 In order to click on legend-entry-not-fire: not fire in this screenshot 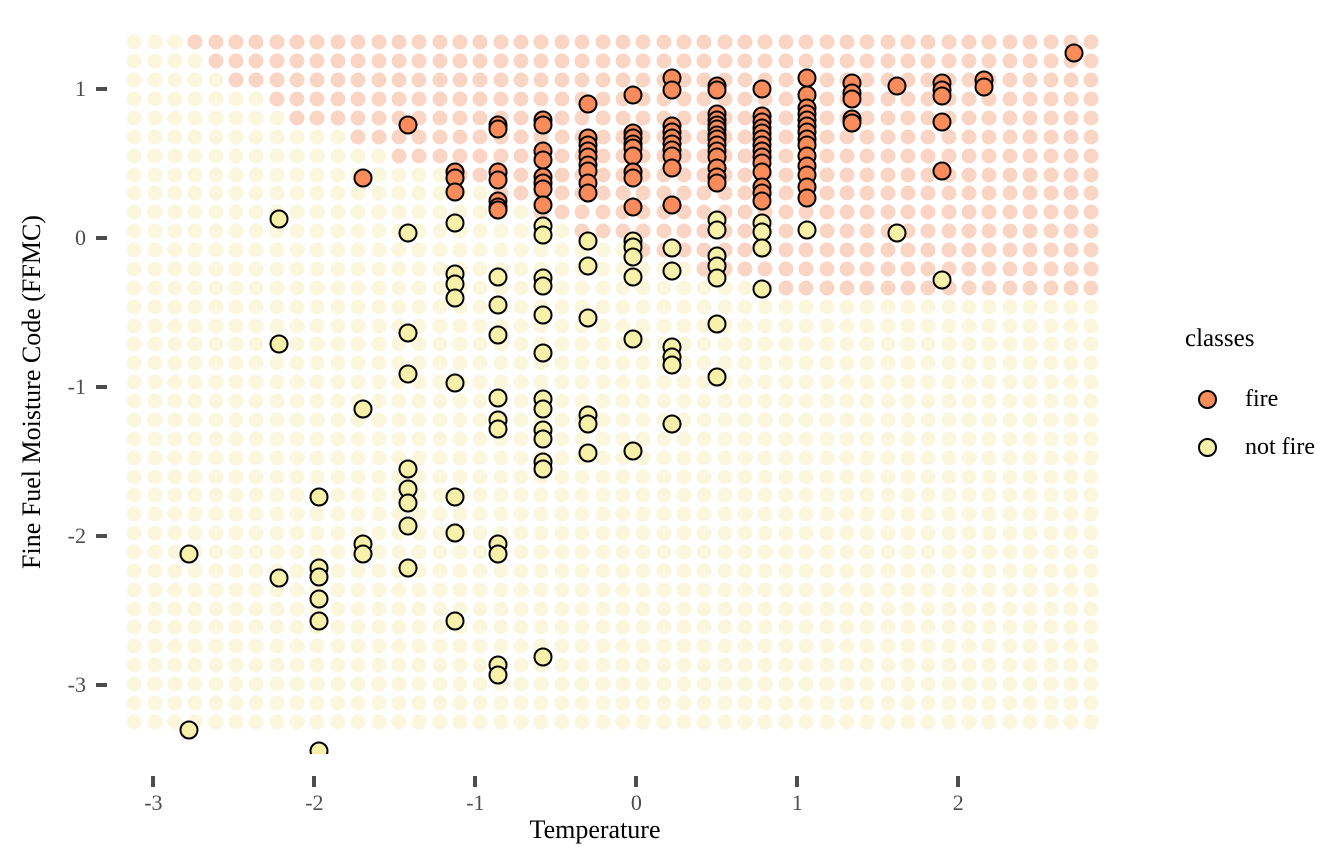, I will do `click(1260, 447)`.